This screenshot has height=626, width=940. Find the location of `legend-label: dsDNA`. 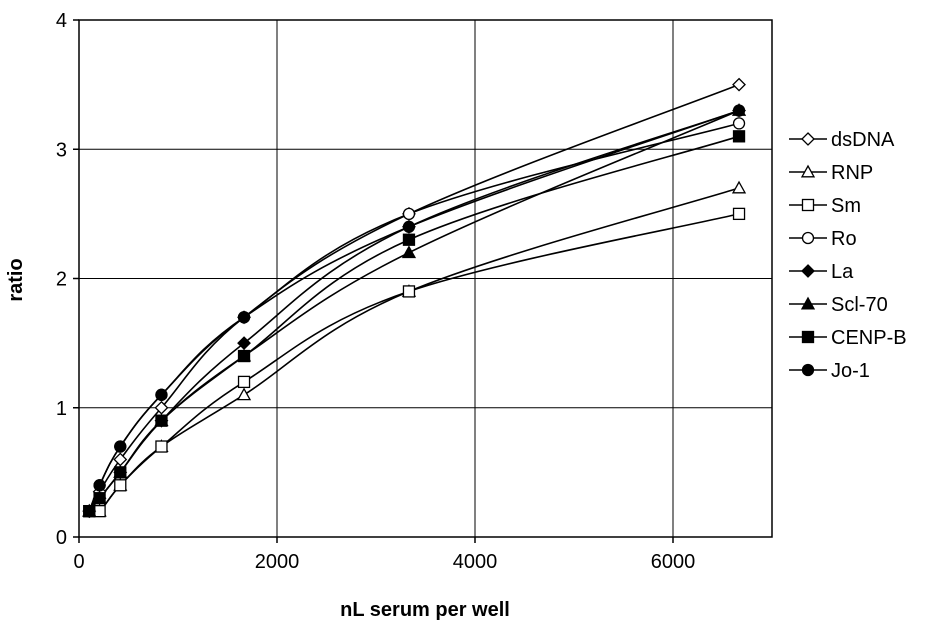

legend-label: dsDNA is located at coordinates (863, 140).